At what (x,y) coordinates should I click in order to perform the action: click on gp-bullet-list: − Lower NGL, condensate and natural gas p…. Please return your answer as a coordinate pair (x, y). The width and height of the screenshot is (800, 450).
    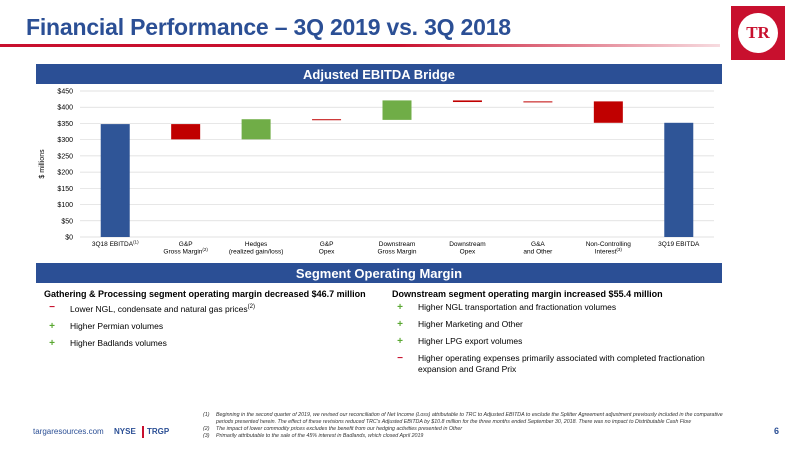
    Looking at the image, I should click on (209, 328).